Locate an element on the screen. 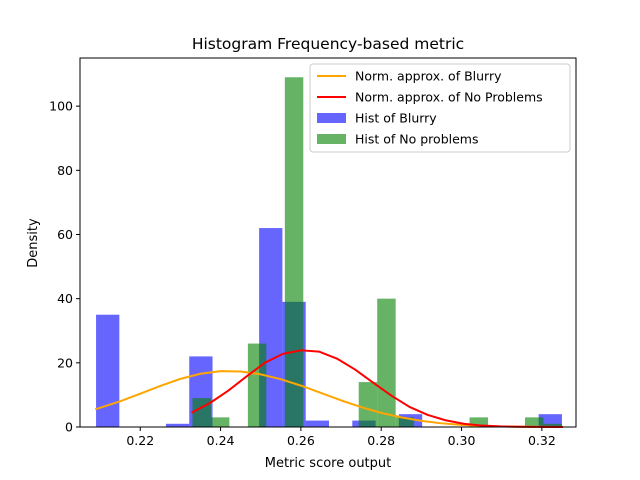 This screenshot has height=480, width=640. y-tick-label-1: 20 is located at coordinates (65, 362).